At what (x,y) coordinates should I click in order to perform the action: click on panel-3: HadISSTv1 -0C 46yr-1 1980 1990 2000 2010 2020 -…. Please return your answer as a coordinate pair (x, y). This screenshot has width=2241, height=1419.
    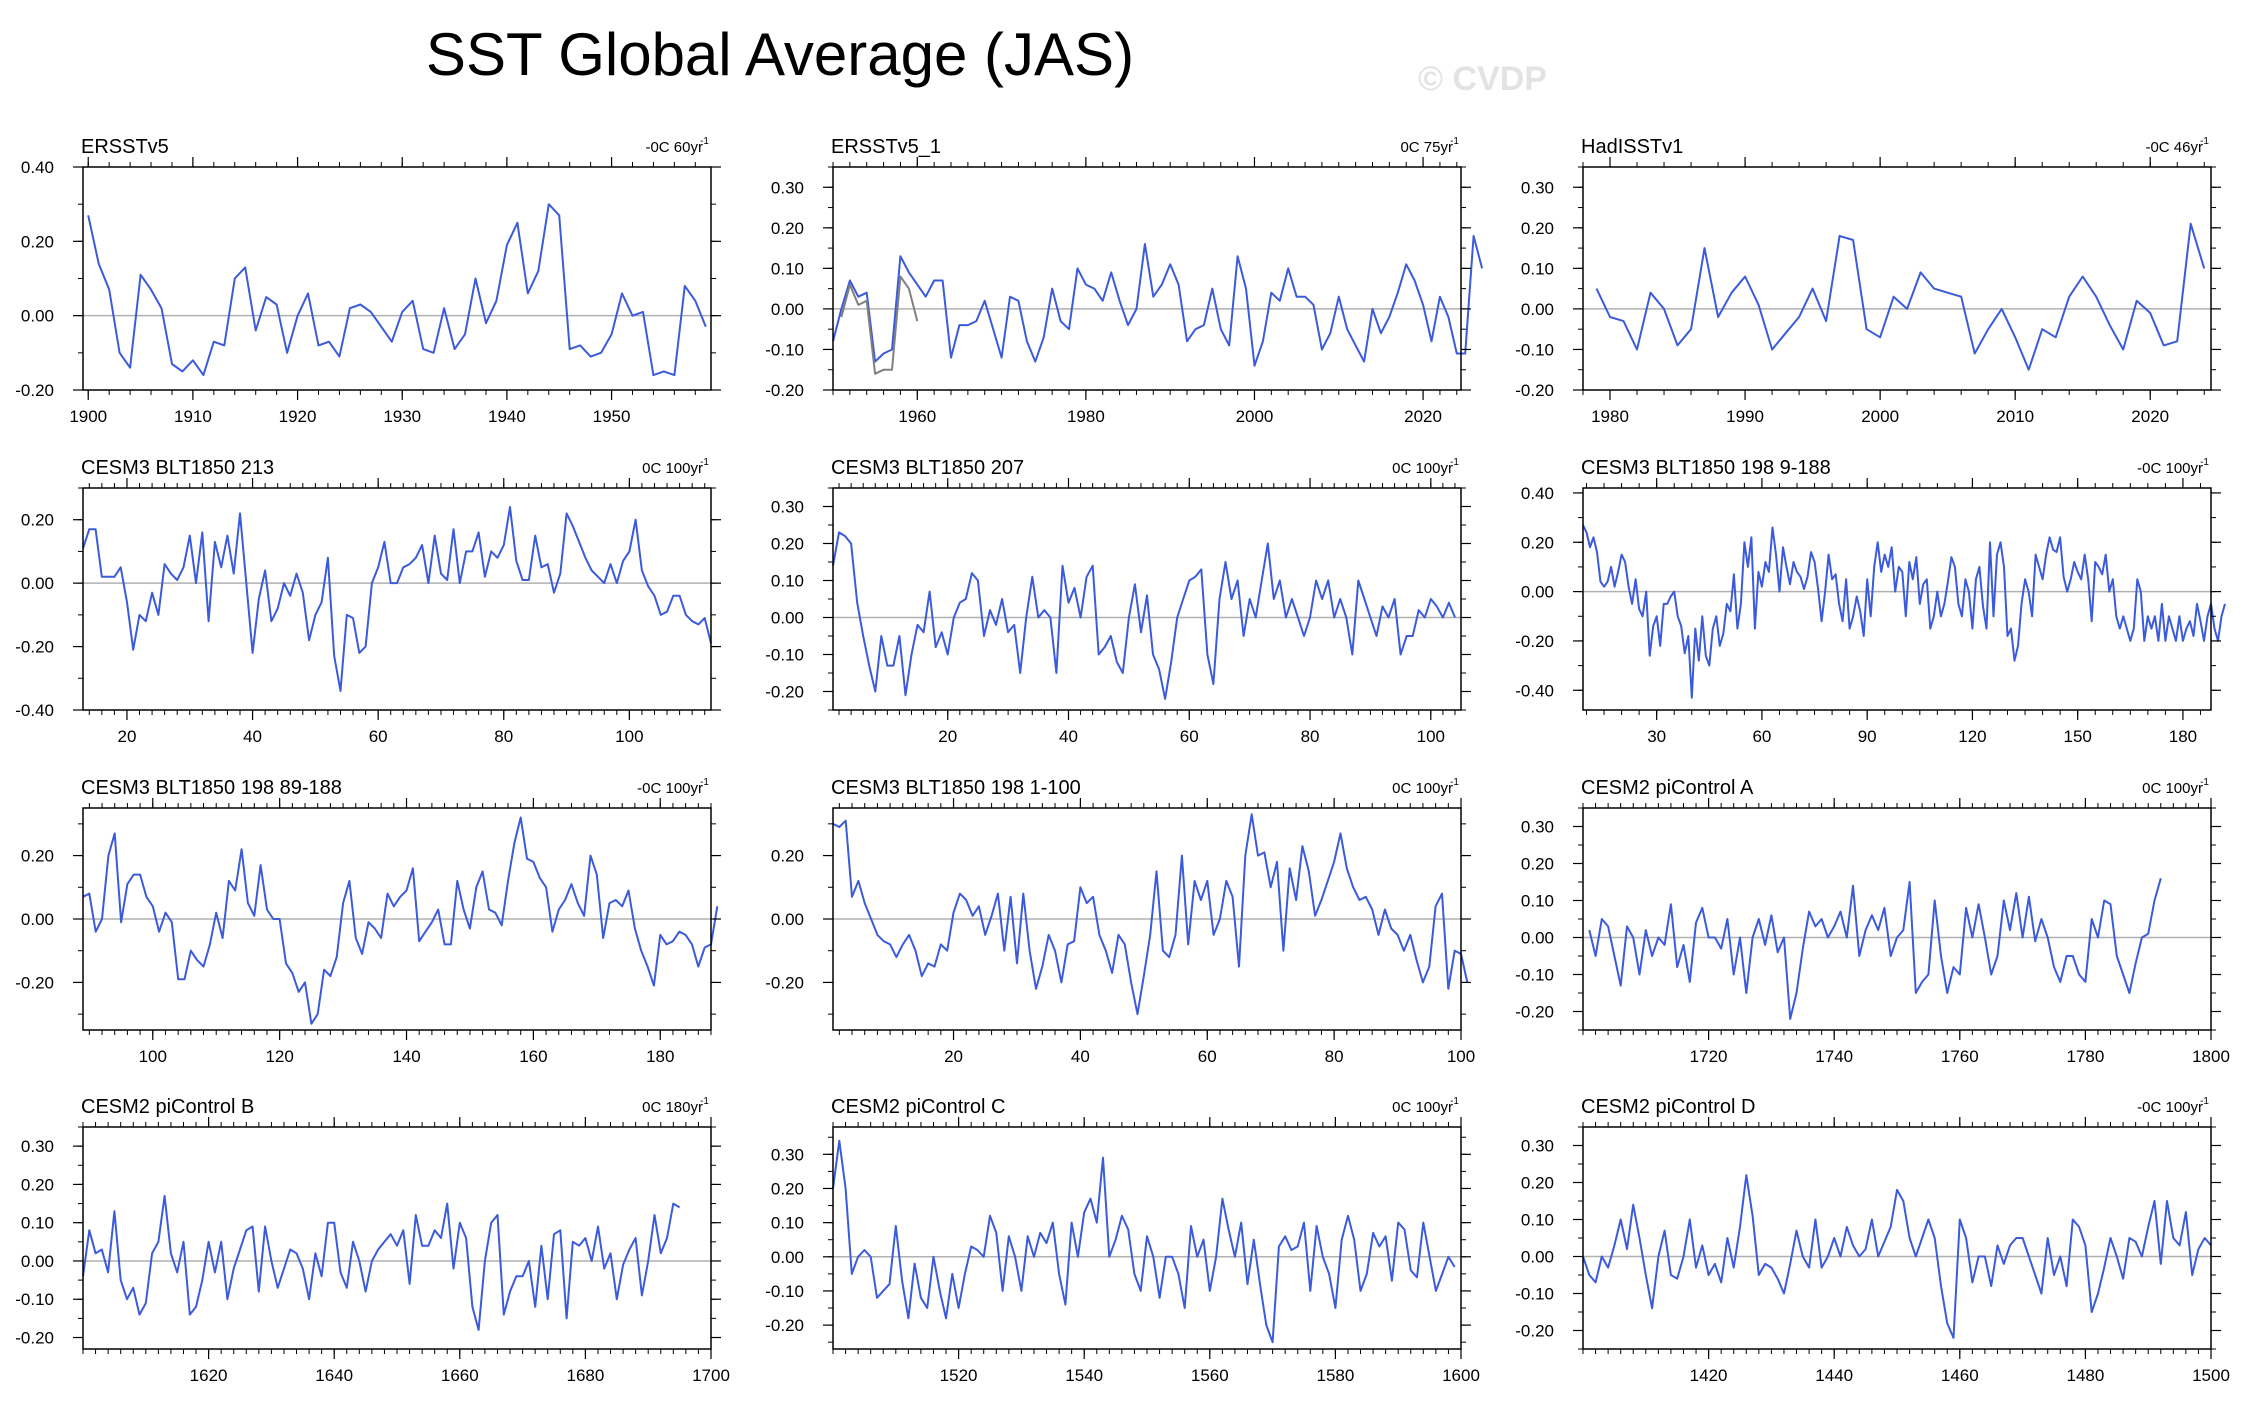
    Looking at the image, I should click on (1868, 281).